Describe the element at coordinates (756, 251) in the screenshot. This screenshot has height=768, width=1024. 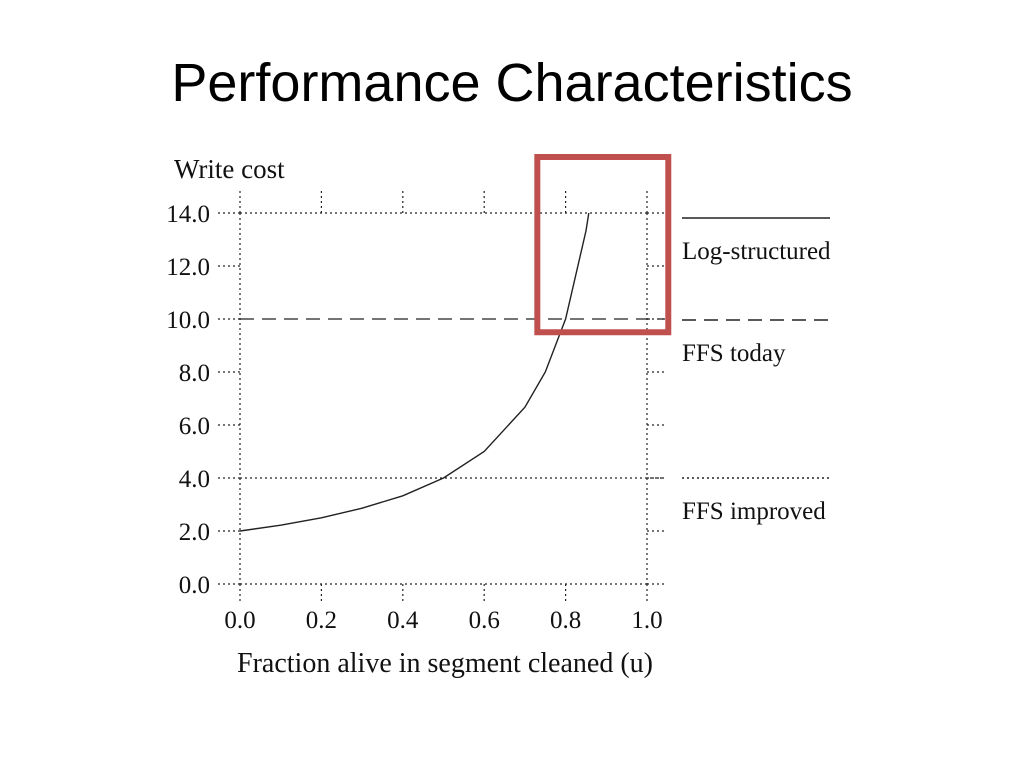
I see `legend-label: Log-structured` at that location.